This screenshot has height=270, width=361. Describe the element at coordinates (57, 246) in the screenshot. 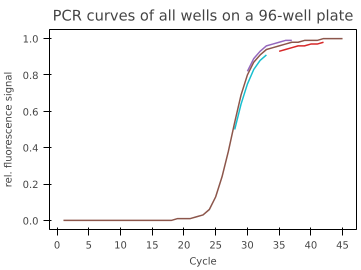

I see `x-tick-label: 0` at that location.